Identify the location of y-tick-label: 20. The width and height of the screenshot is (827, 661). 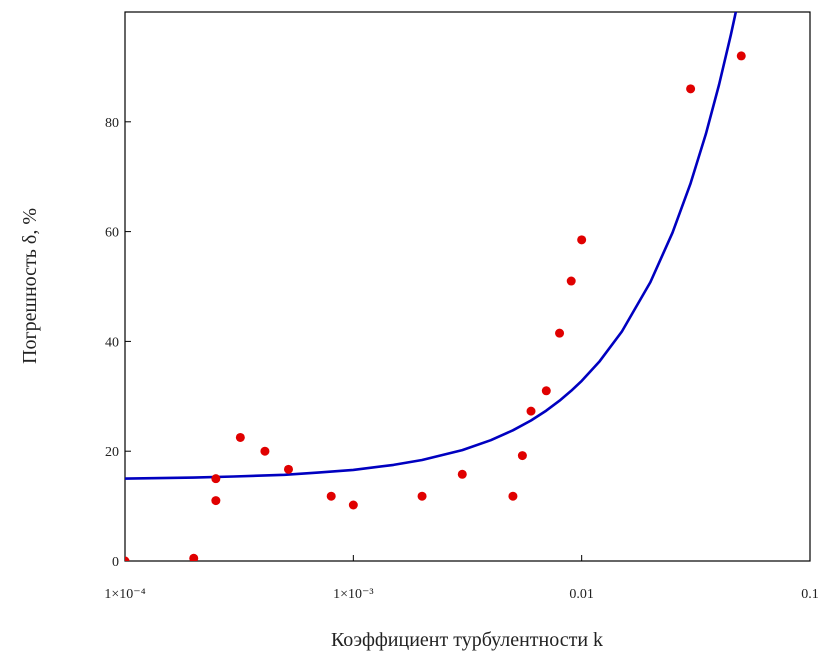
(112, 452).